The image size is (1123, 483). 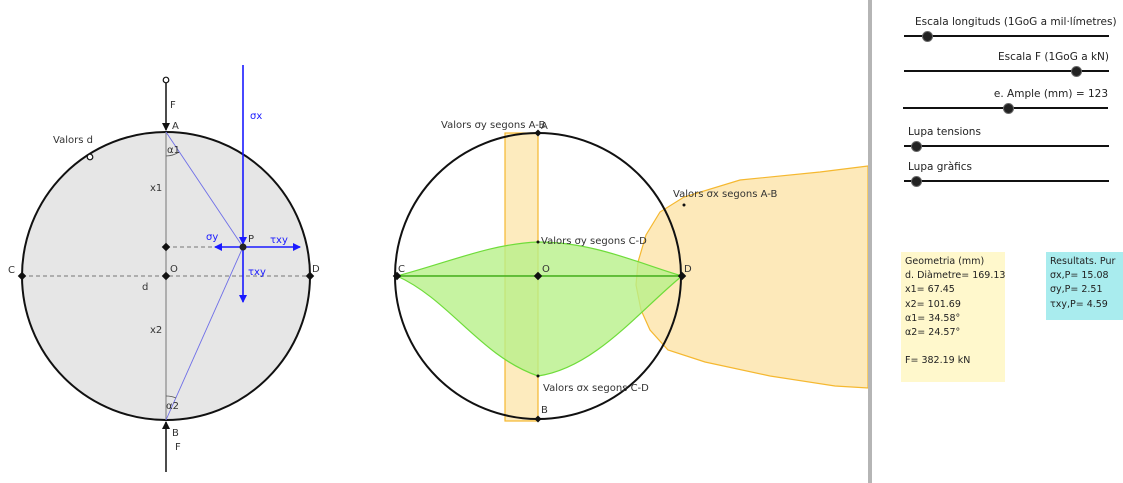 I want to click on force-handle-point, so click(x=166, y=80).